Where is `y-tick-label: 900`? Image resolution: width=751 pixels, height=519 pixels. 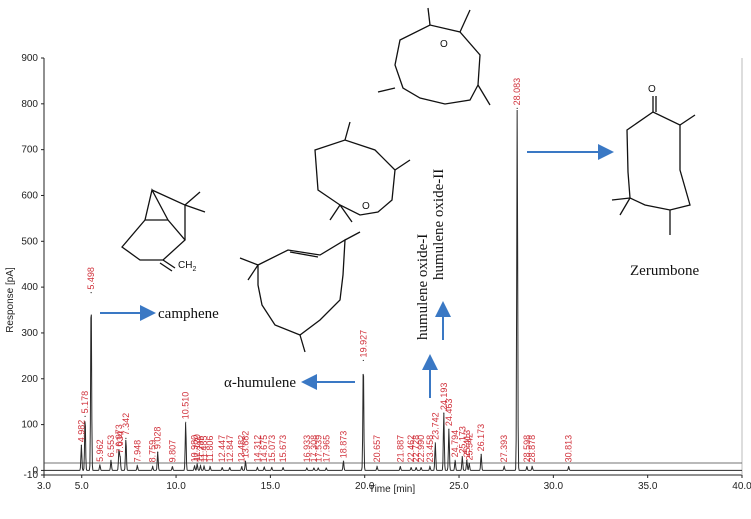 y-tick-label: 900 is located at coordinates (29, 58).